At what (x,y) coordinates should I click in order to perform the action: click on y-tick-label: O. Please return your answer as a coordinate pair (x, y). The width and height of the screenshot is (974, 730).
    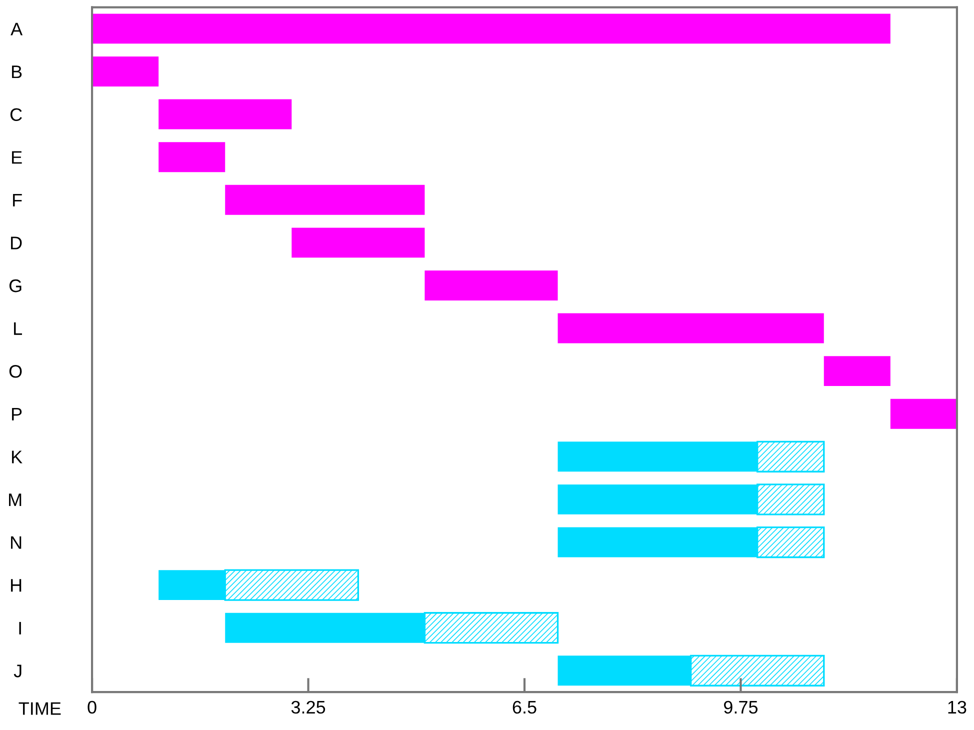
    Looking at the image, I should click on (15, 371).